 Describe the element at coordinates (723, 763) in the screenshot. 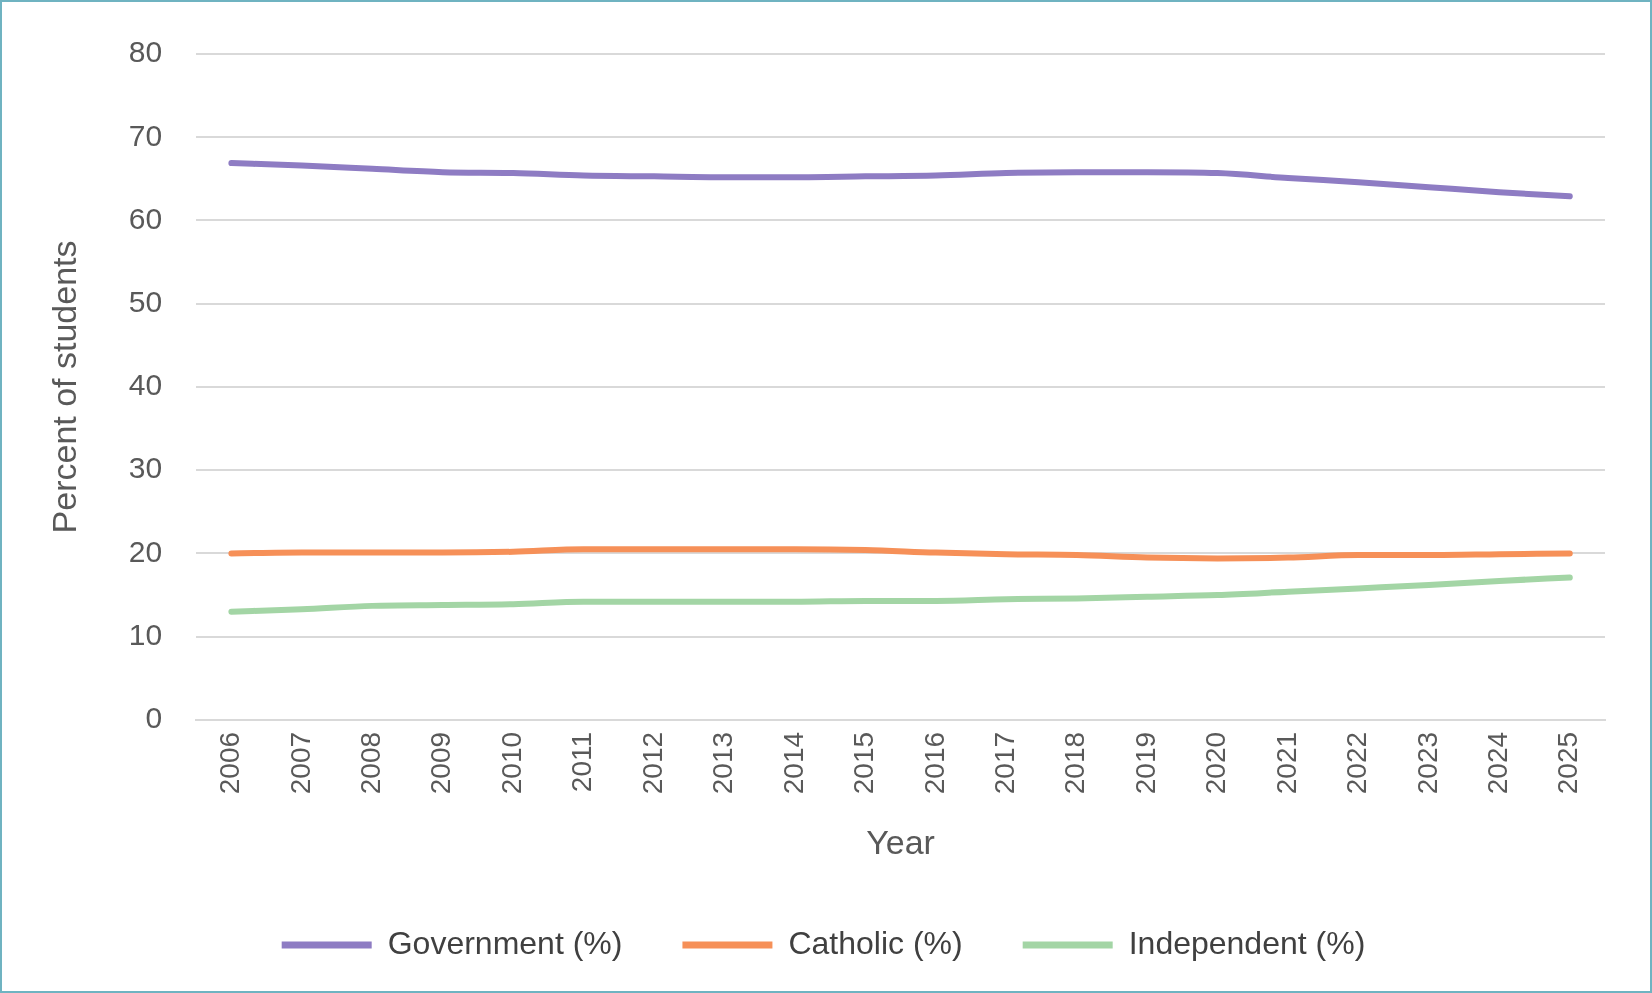

I see `x-tick-label: 2013` at that location.